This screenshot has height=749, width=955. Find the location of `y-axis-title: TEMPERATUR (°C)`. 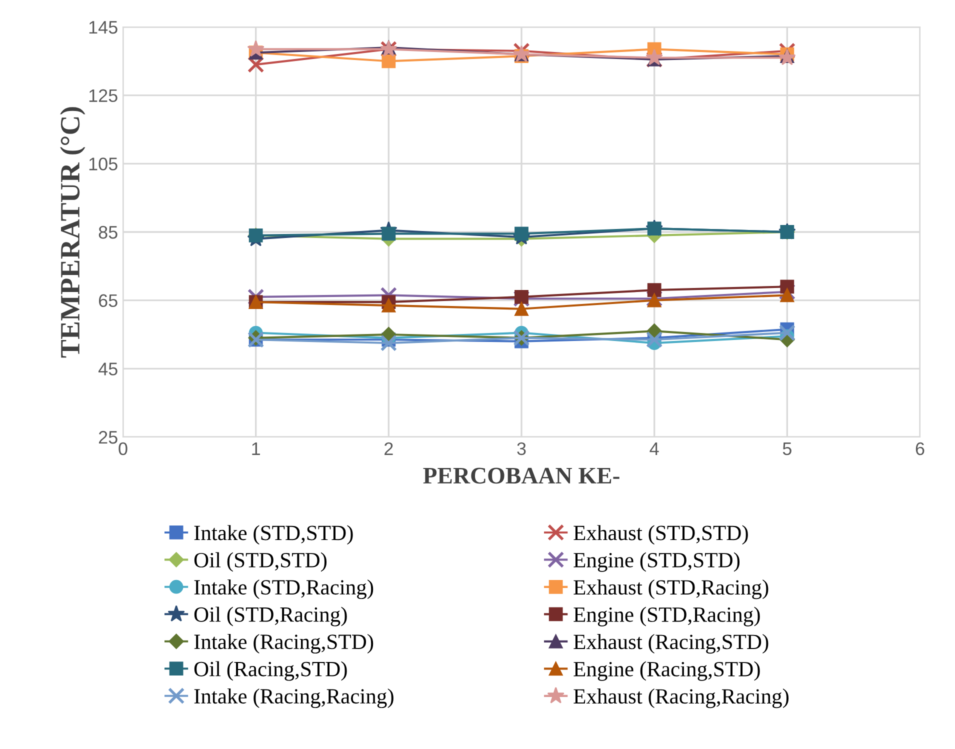

y-axis-title: TEMPERATUR (°C) is located at coordinates (73, 232).